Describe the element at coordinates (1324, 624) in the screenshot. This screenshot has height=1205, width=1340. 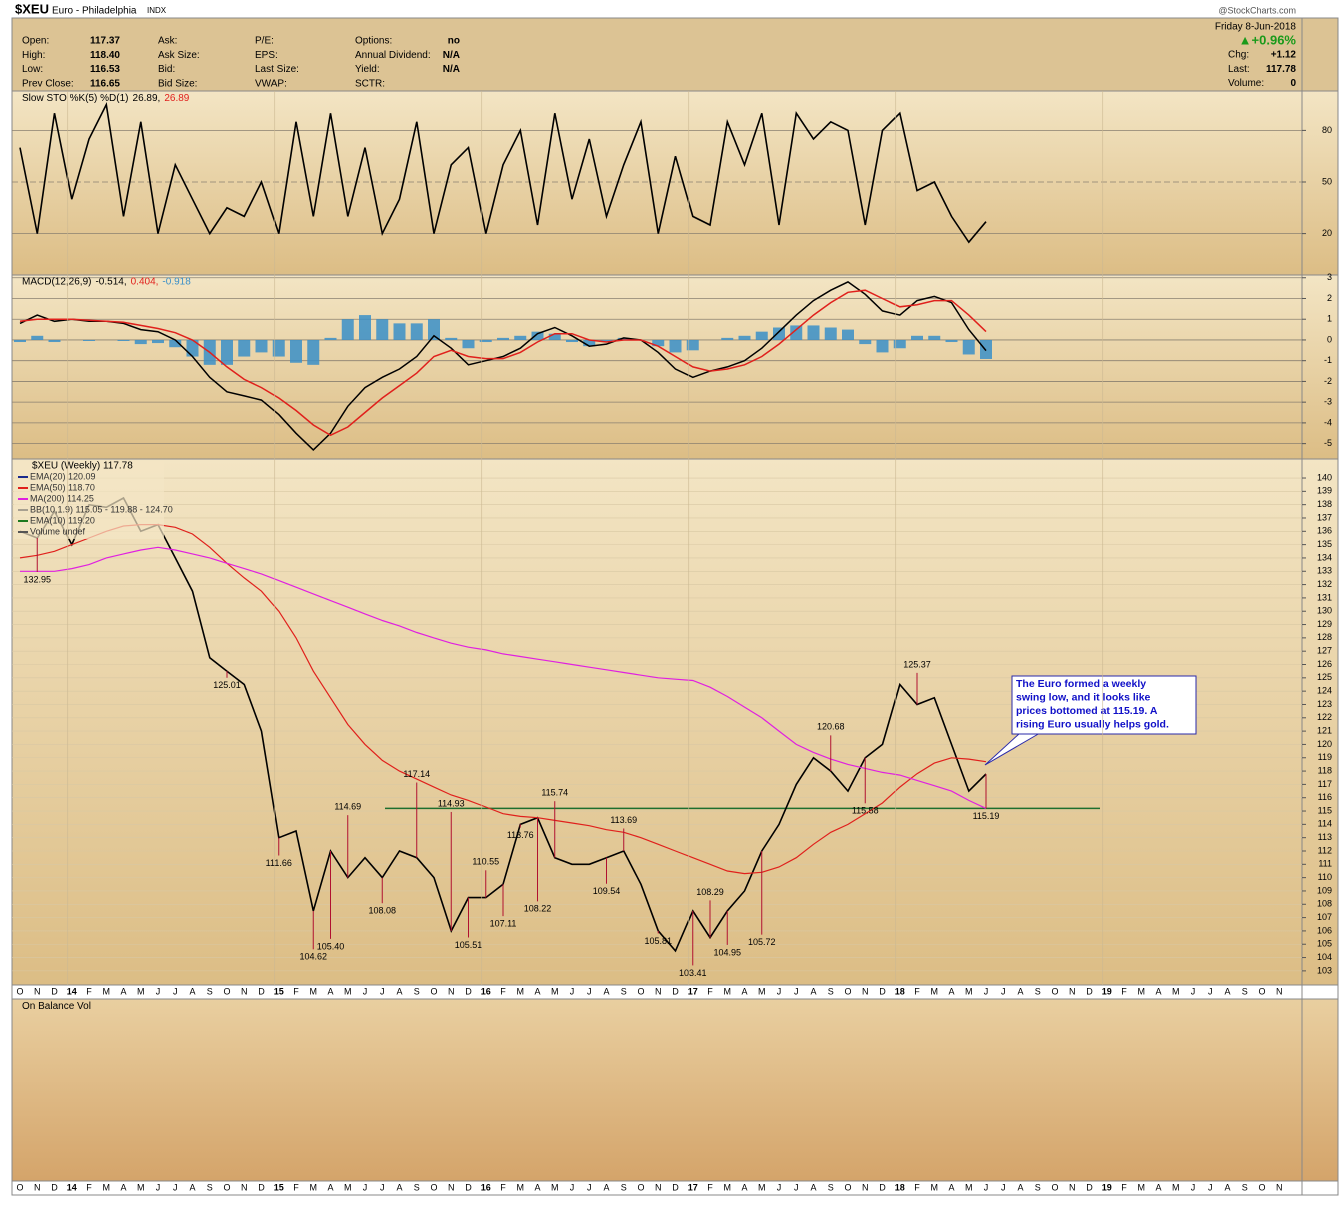
I see `y-tick-label: 129` at that location.